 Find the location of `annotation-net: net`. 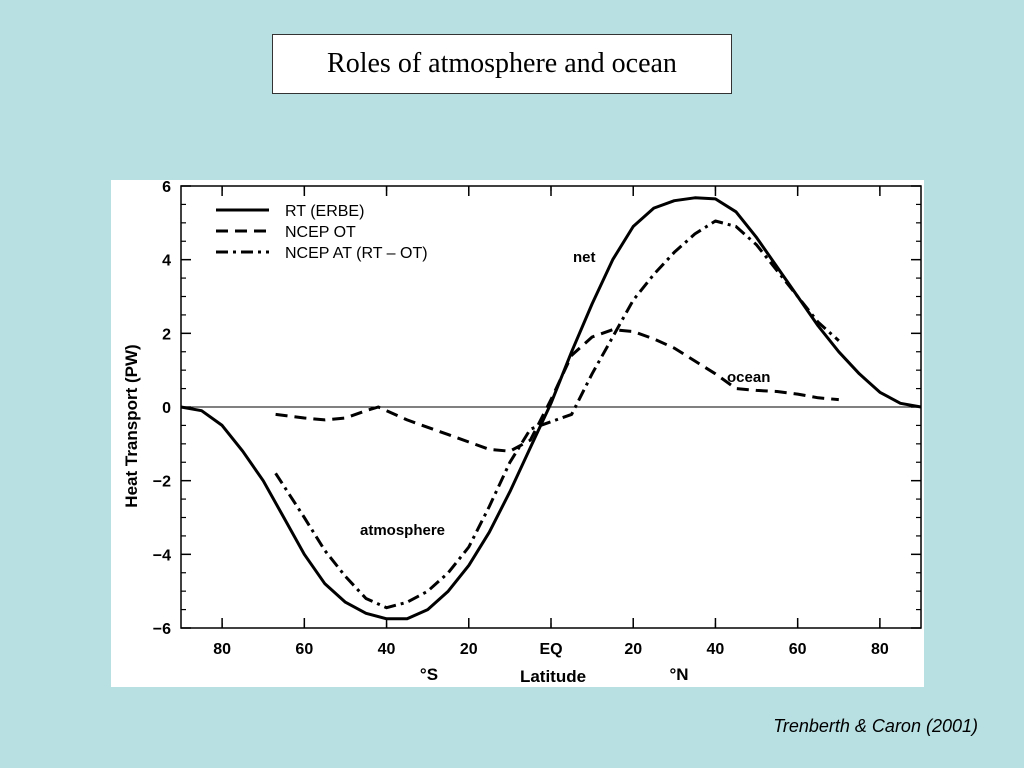

annotation-net: net is located at coordinates (584, 257).